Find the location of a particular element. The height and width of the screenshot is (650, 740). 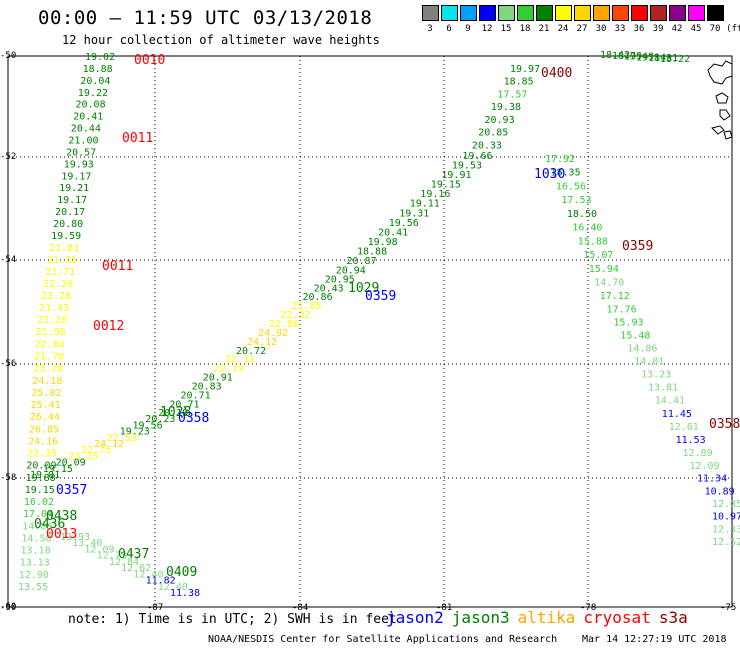

wave-height-value: 21.85 is located at coordinates (306, 306).